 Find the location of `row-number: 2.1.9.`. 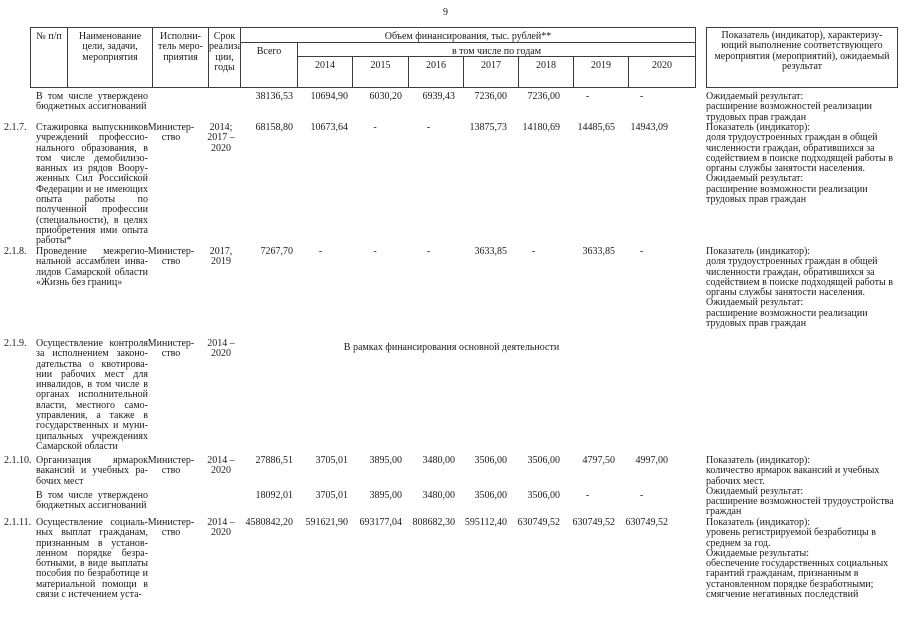

row-number: 2.1.9. is located at coordinates (15, 343).